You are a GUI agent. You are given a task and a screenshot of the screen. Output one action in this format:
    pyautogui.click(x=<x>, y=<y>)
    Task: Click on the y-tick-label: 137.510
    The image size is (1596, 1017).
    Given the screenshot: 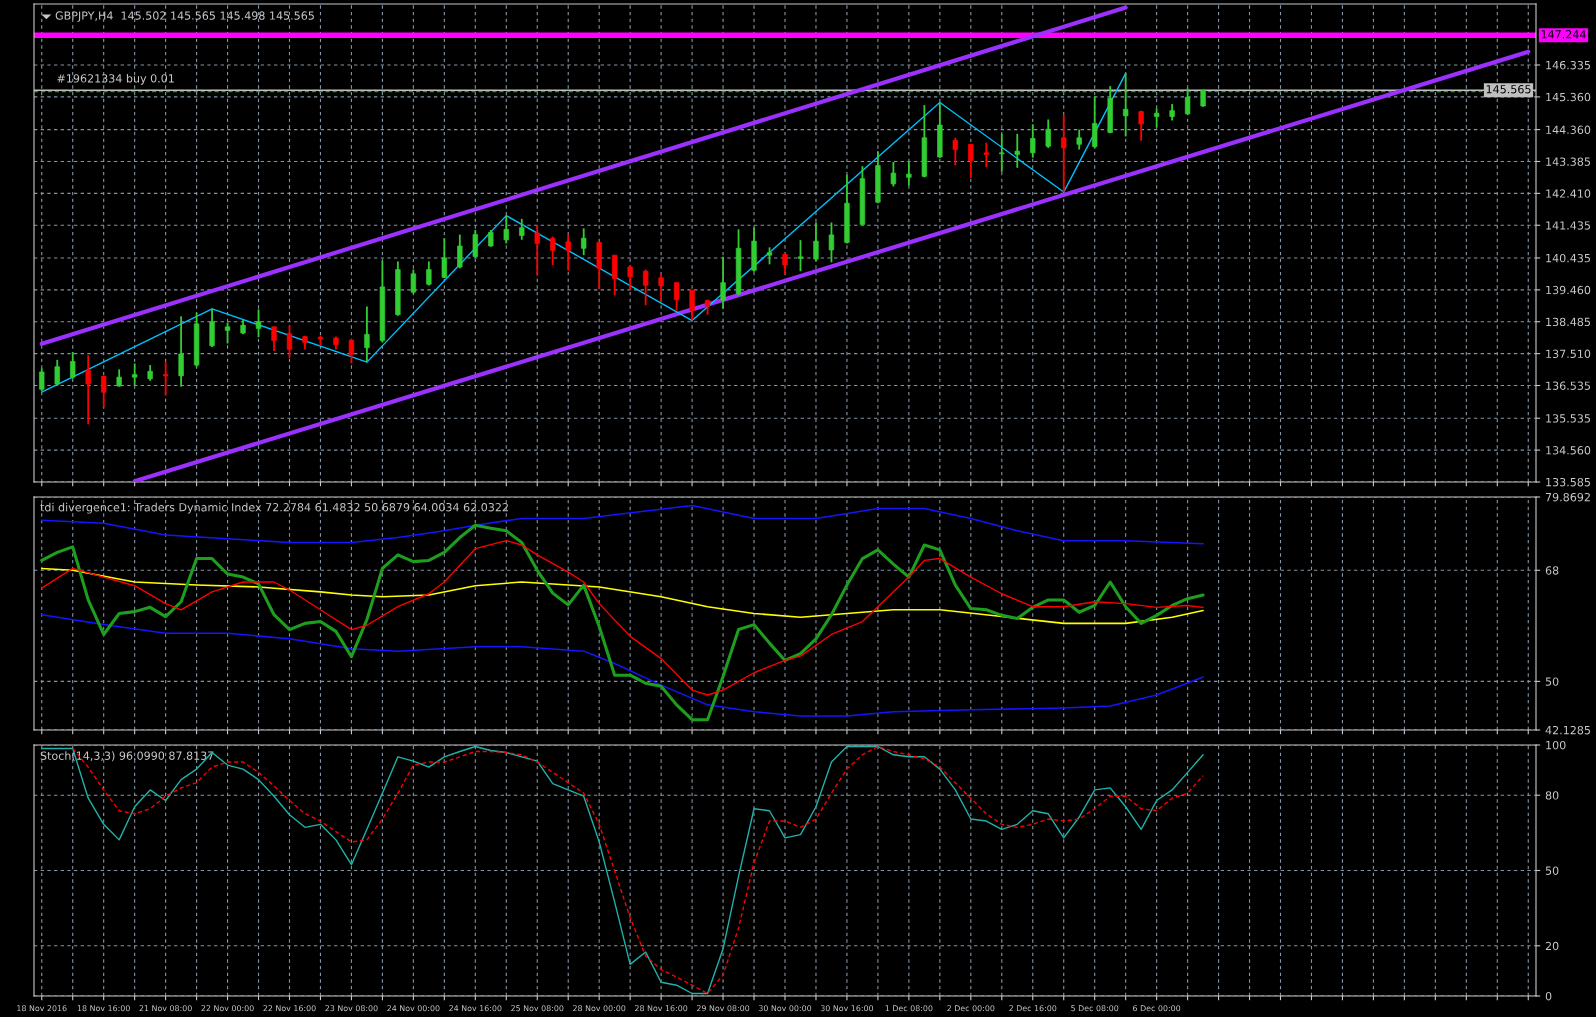 What is the action you would take?
    pyautogui.click(x=1568, y=354)
    